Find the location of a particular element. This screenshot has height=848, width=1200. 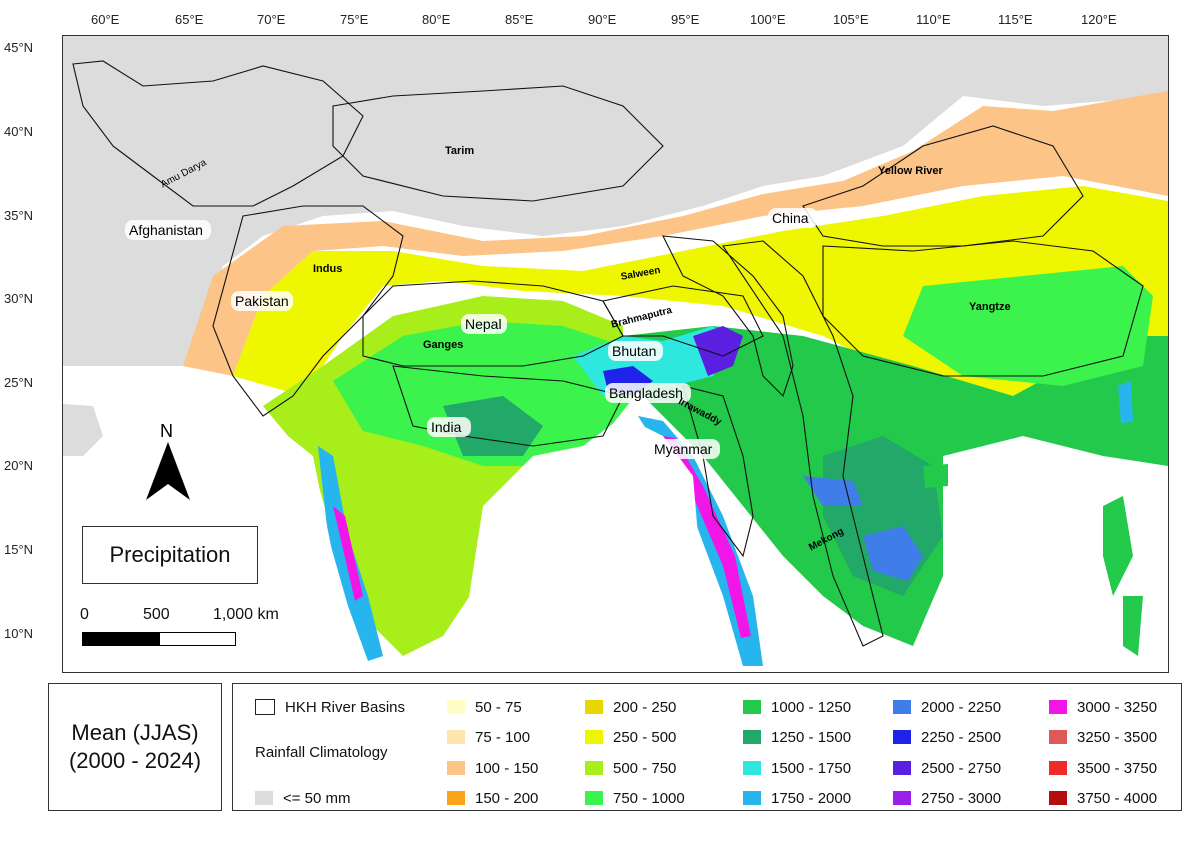

legend-class-label: 3000 - 3250 is located at coordinates (1117, 707).